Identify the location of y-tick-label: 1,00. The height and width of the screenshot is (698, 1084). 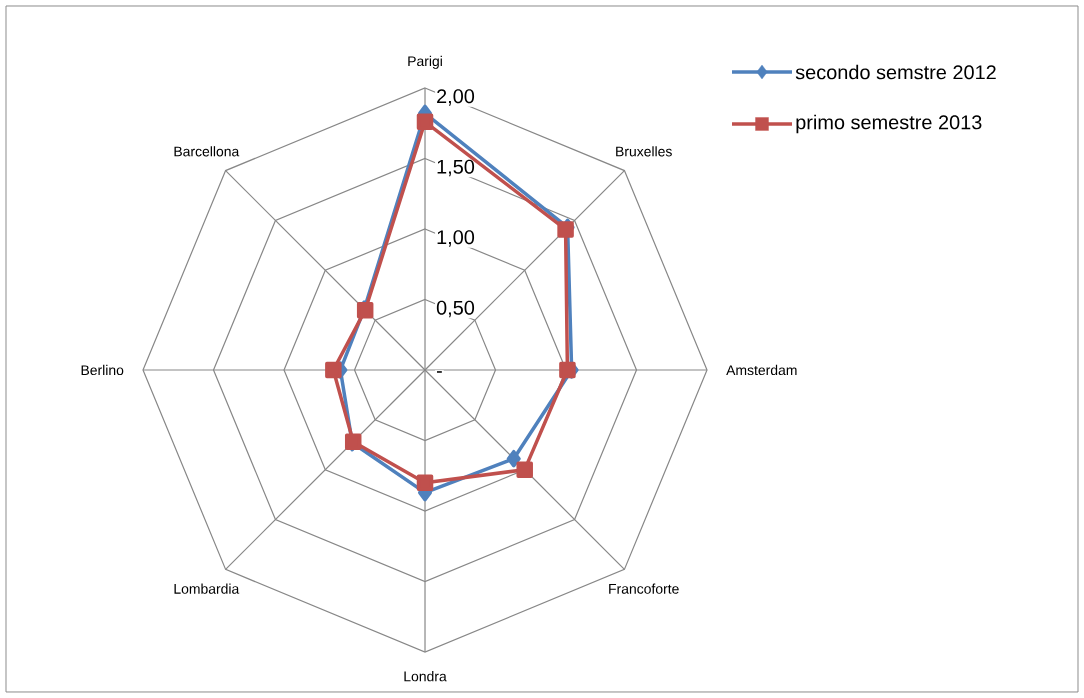
(456, 238).